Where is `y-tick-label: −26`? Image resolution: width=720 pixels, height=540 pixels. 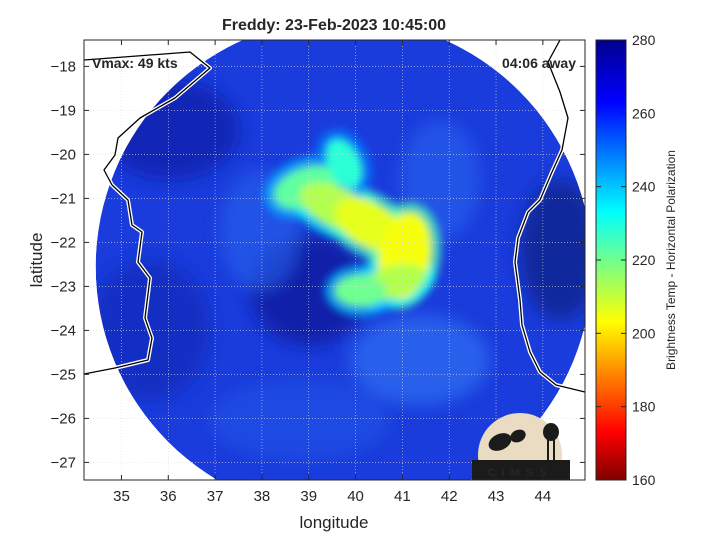 y-tick-label: −26 is located at coordinates (63, 418).